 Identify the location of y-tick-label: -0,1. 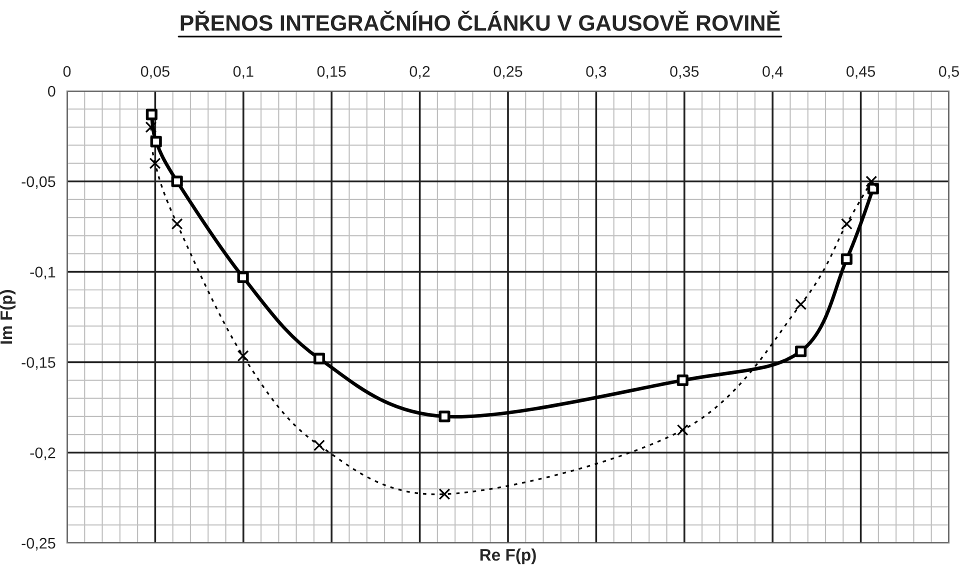
(43, 273).